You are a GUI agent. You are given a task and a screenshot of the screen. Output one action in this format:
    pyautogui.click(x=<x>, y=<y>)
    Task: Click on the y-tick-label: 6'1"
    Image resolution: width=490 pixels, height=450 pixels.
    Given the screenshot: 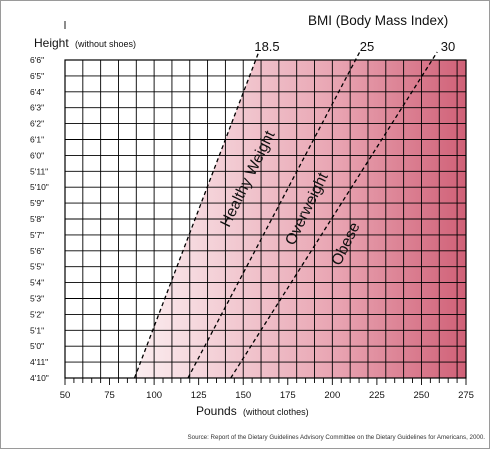 What is the action you would take?
    pyautogui.click(x=37, y=140)
    